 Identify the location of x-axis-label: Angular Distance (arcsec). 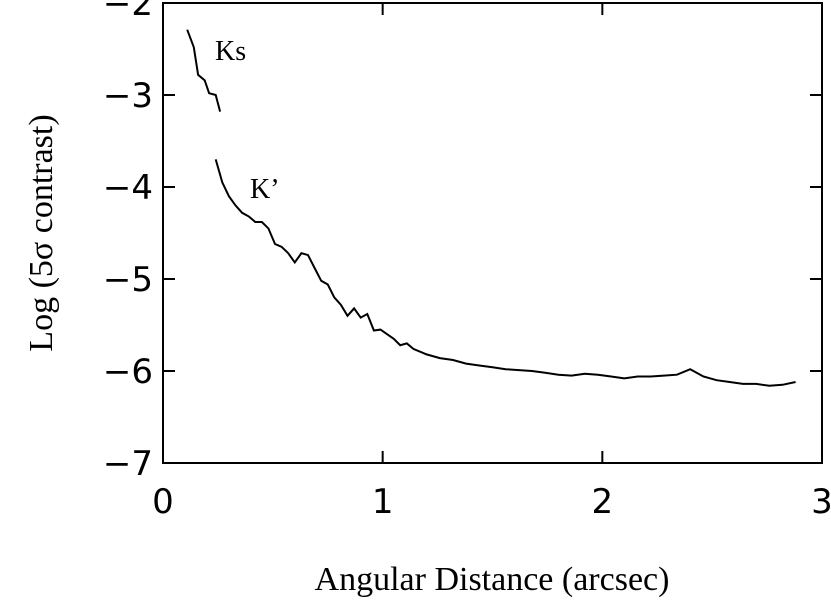
(492, 579).